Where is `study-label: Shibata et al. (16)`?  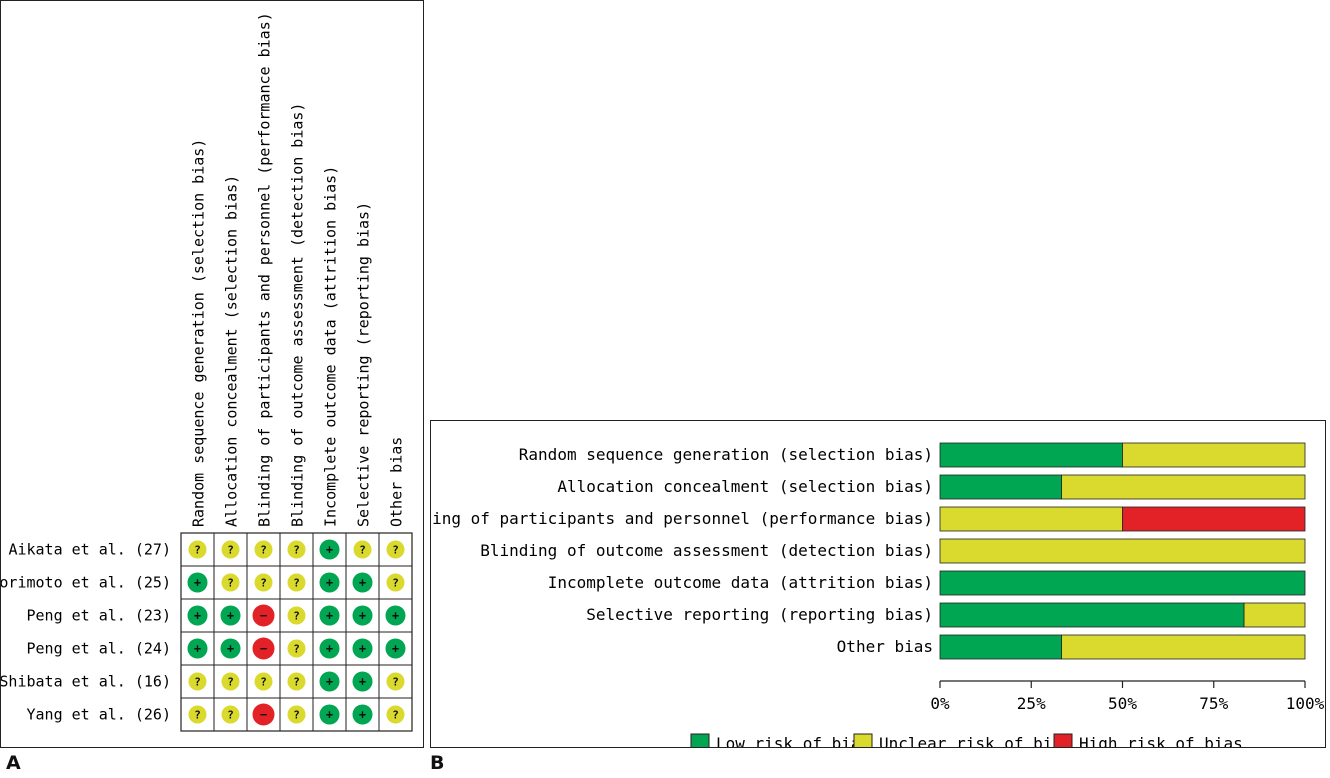 study-label: Shibata et al. (16) is located at coordinates (86, 682).